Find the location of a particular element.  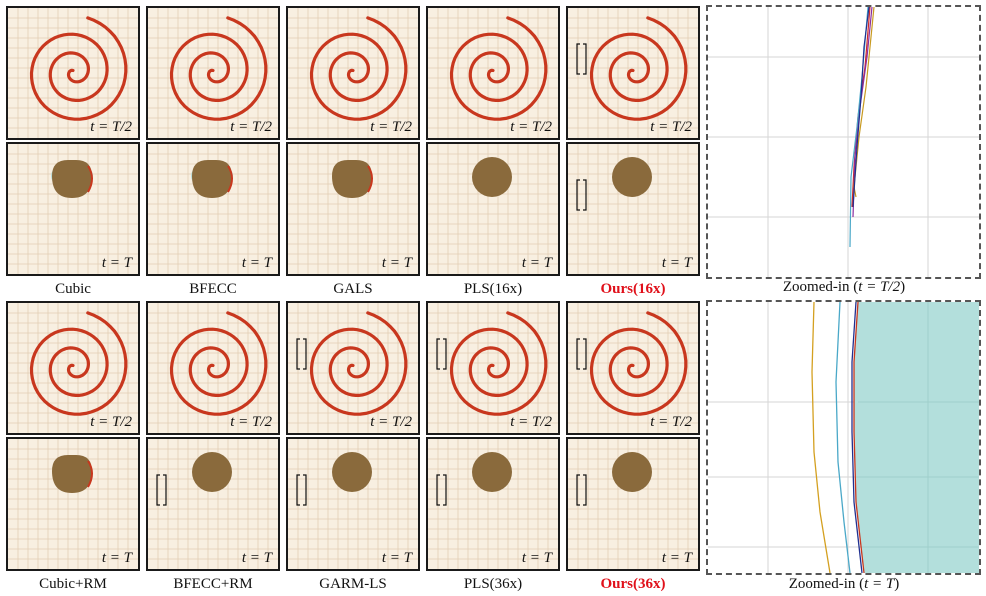

panel-bfeccrm-full: t = T is located at coordinates (213, 504).